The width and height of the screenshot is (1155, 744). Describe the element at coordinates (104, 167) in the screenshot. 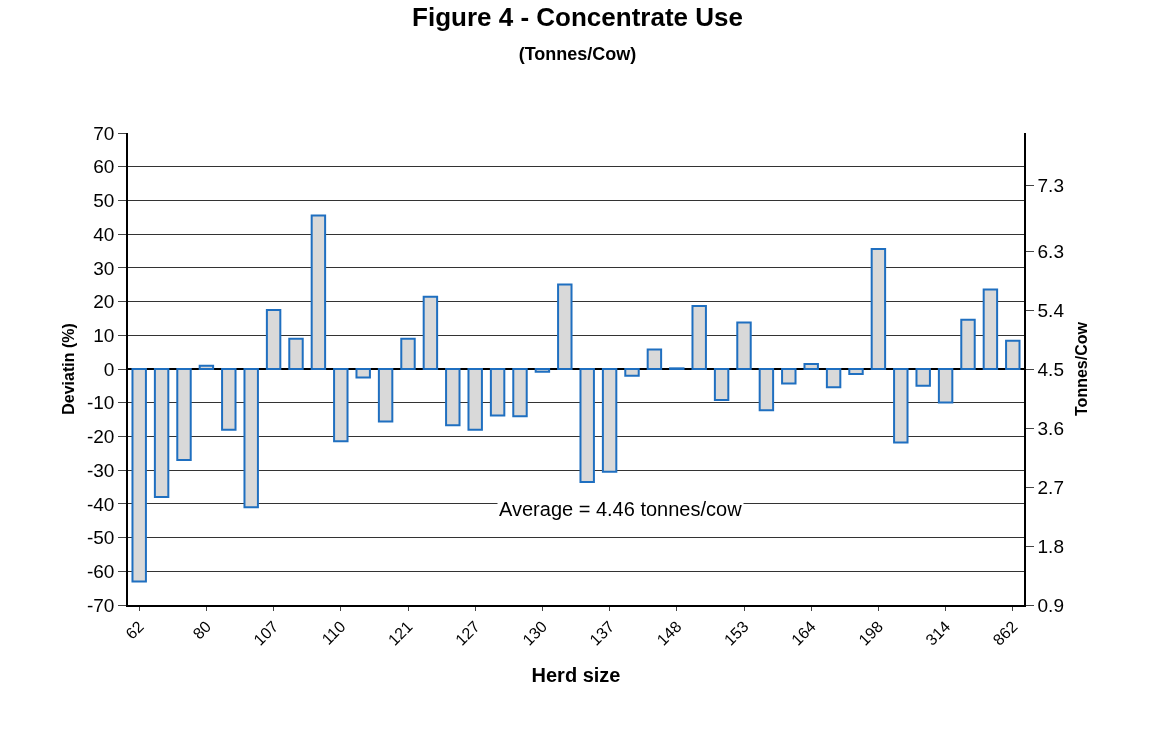

I see `y-tick-label: 60` at that location.